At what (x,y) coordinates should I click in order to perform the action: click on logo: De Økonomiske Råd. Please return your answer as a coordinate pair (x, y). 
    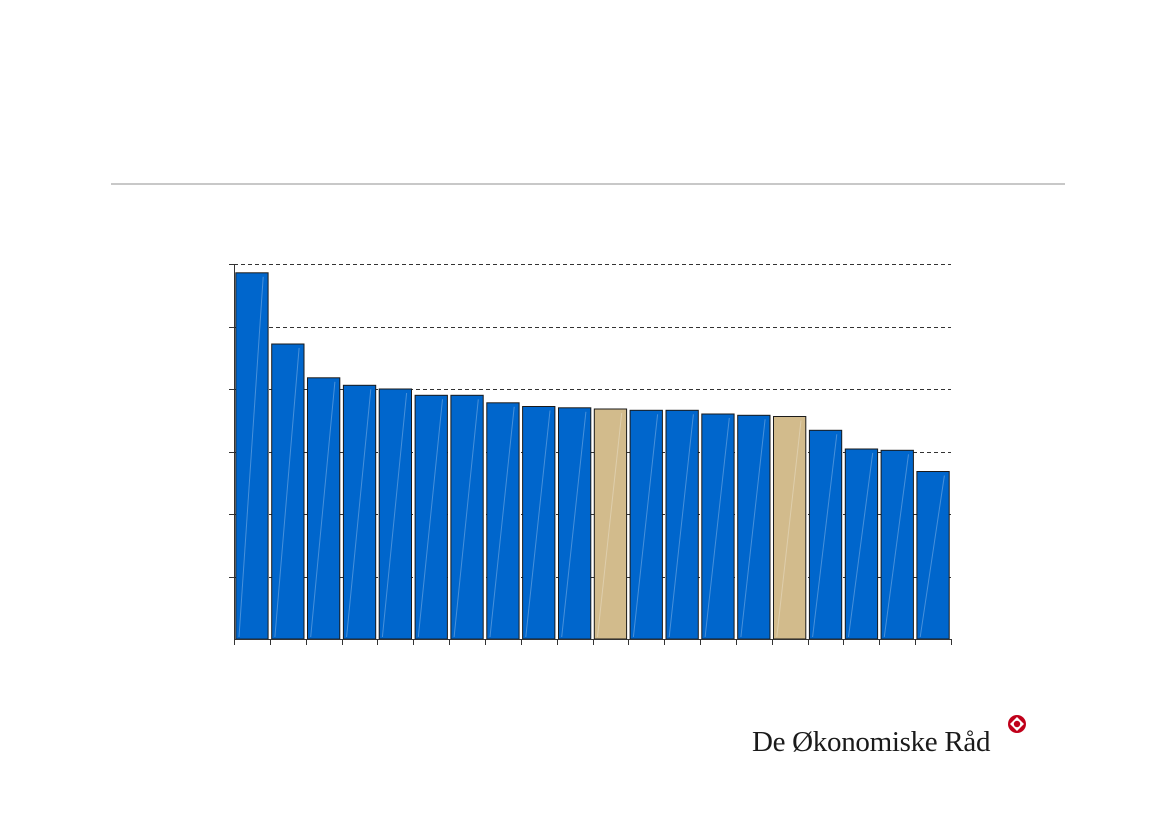
    Looking at the image, I should click on (897, 739).